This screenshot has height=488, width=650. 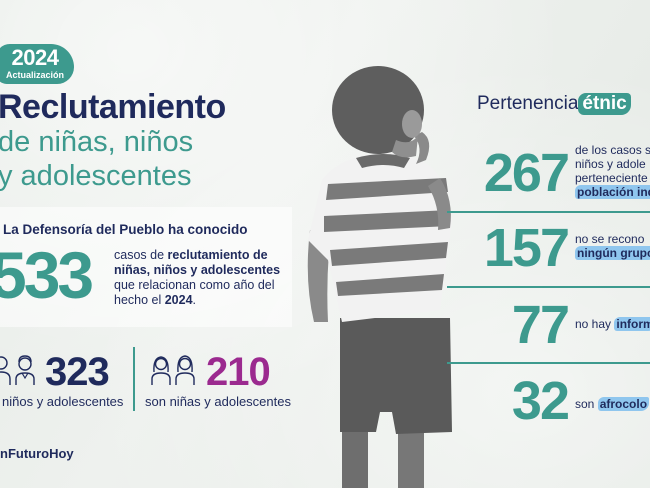 I want to click on ethnicity-text-4: son afrocolo, so click(x=612, y=404).